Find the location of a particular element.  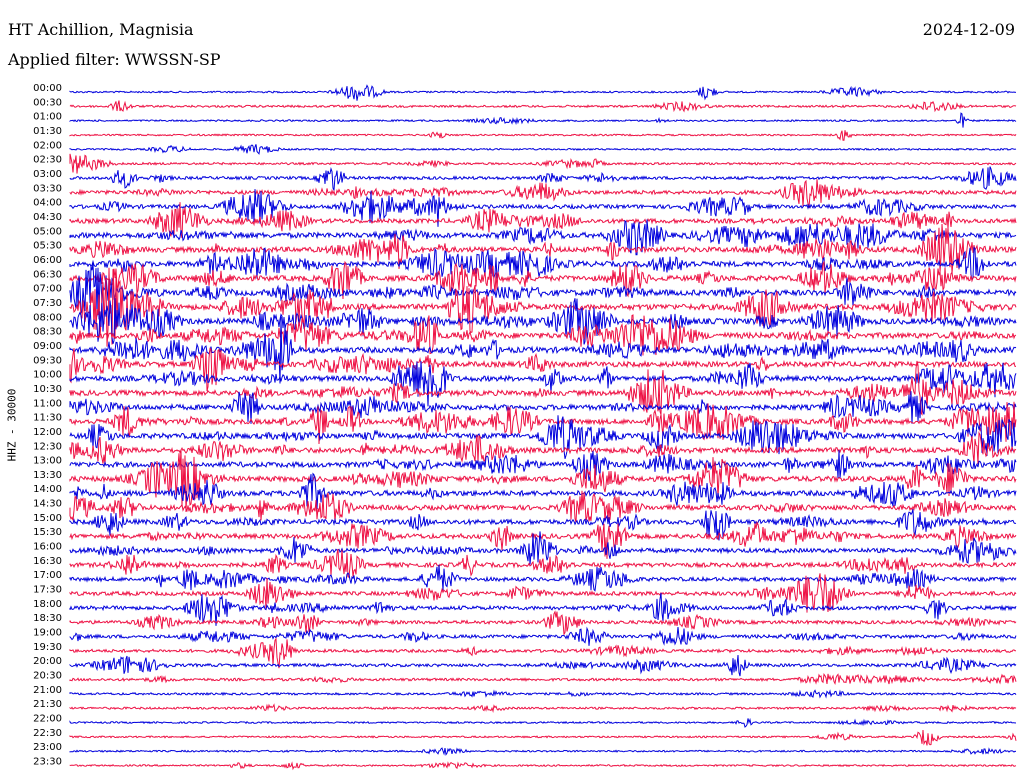

time-tick-label: 06:00 is located at coordinates (47, 260).